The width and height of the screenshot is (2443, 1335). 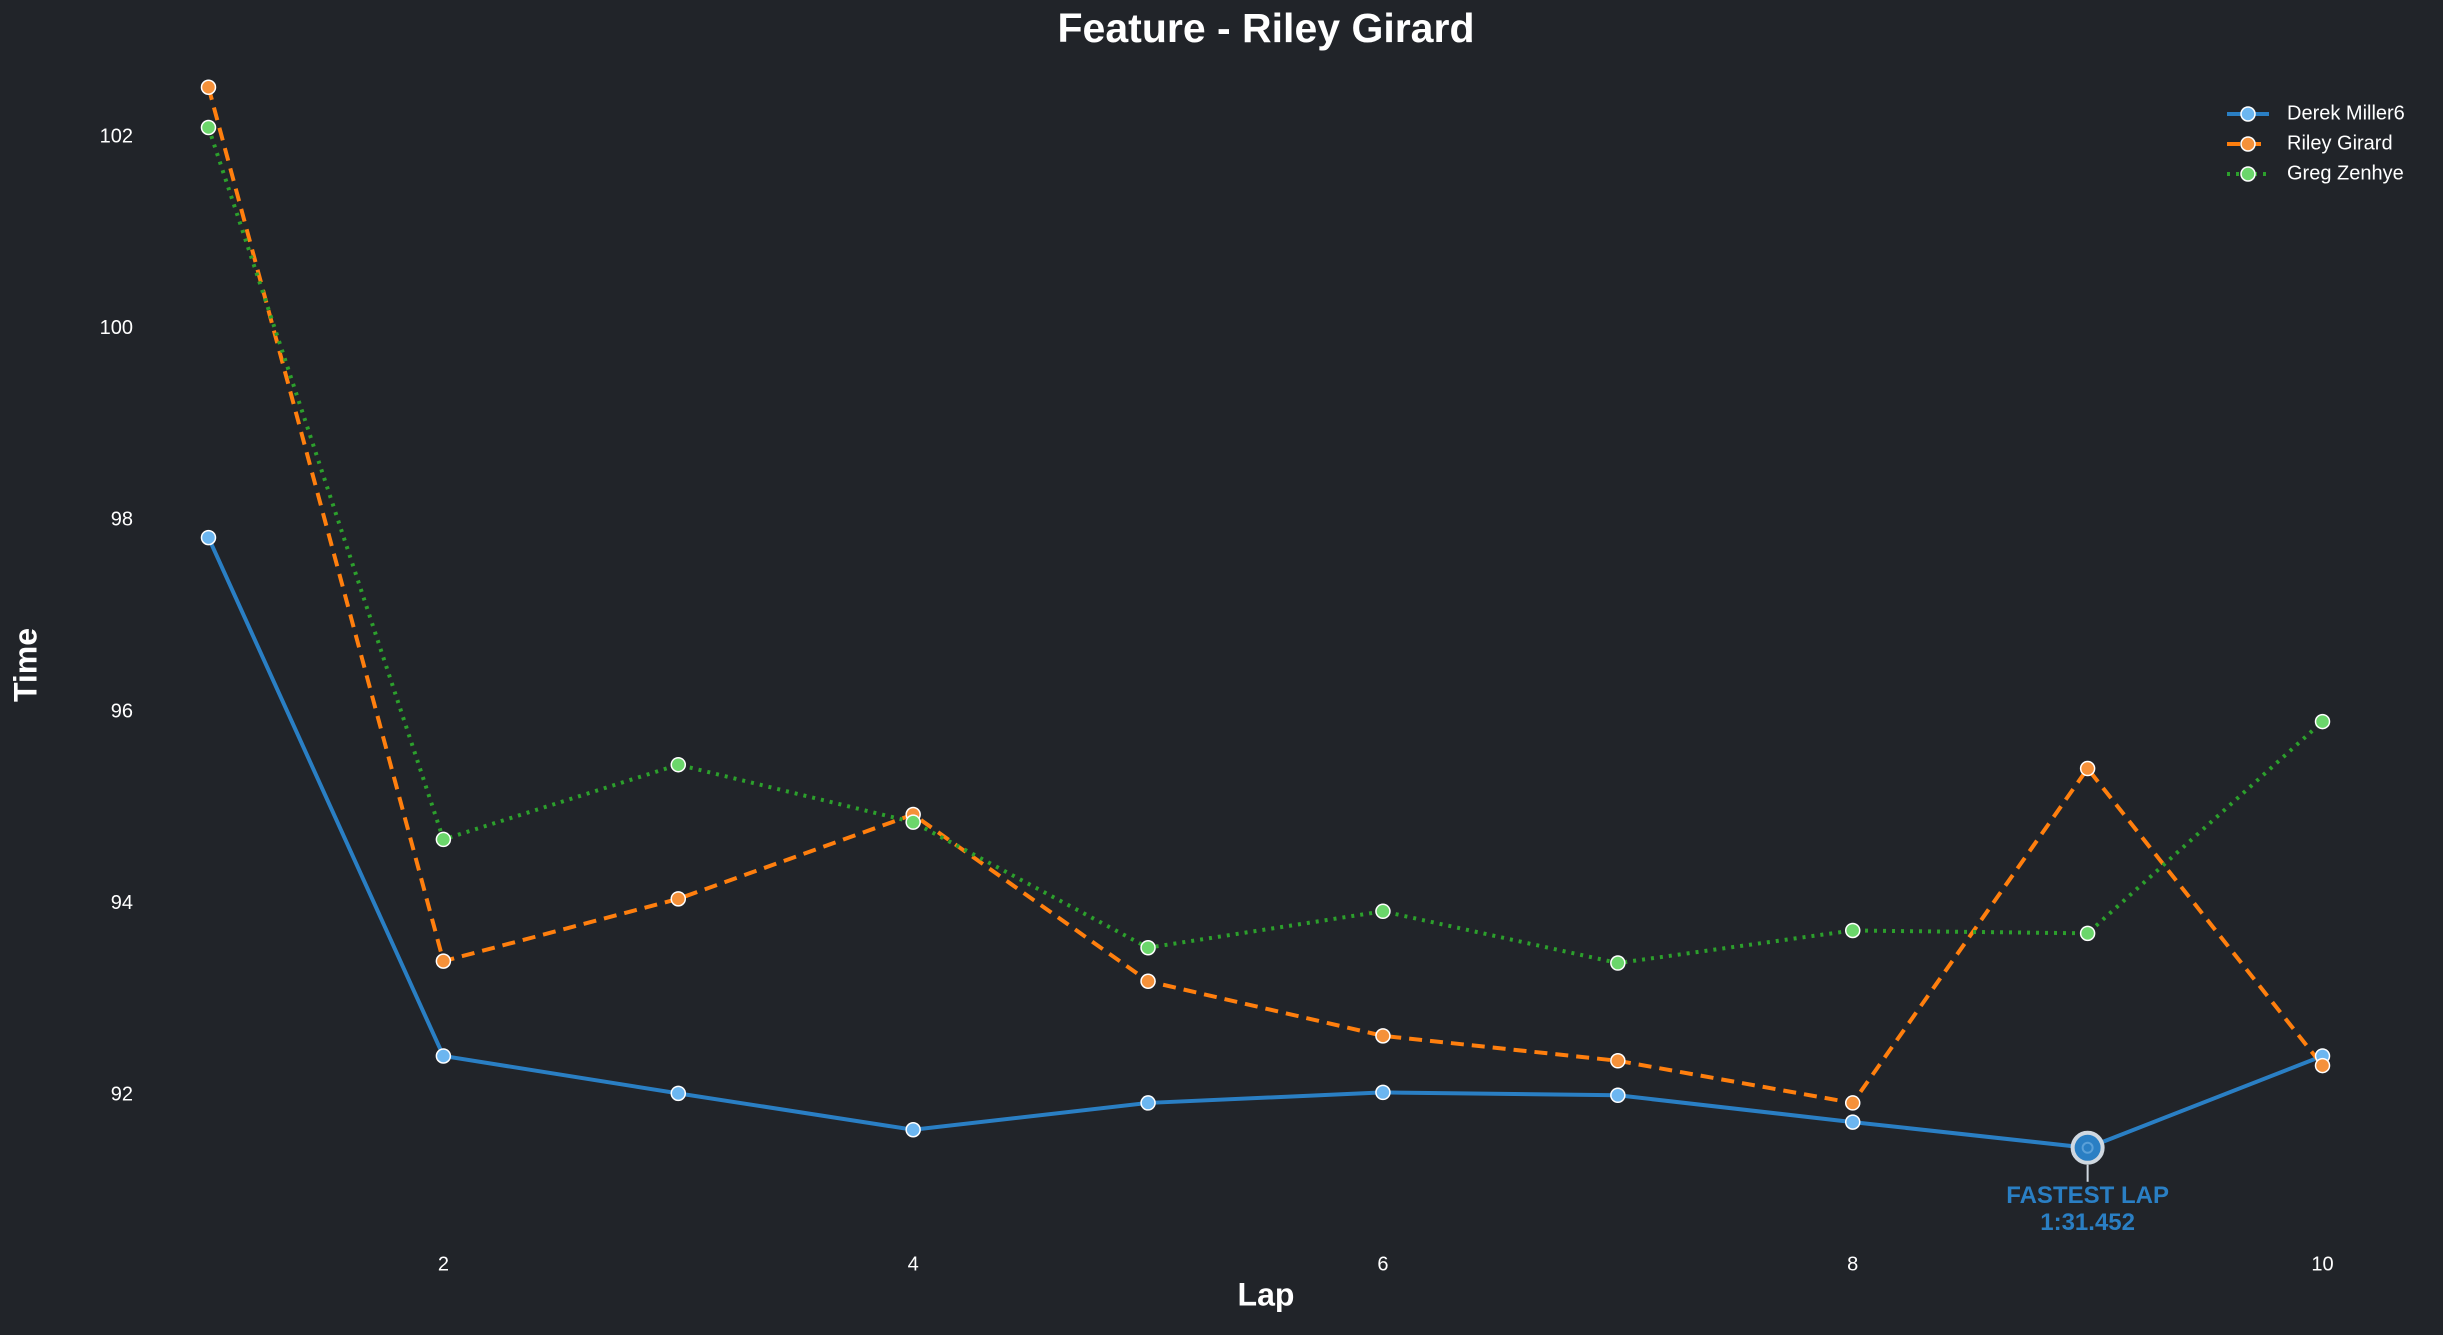 I want to click on y-tick-label: 96, so click(x=122, y=711).